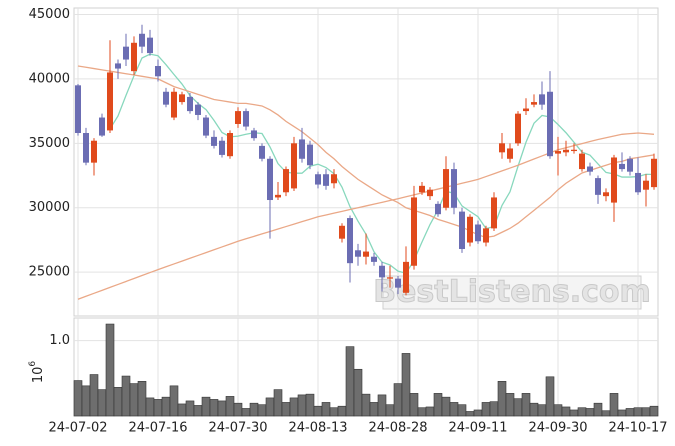  What do you see at coordinates (557, 428) in the screenshot?
I see `x-tick-label: 24-09-30` at bounding box center [557, 428].